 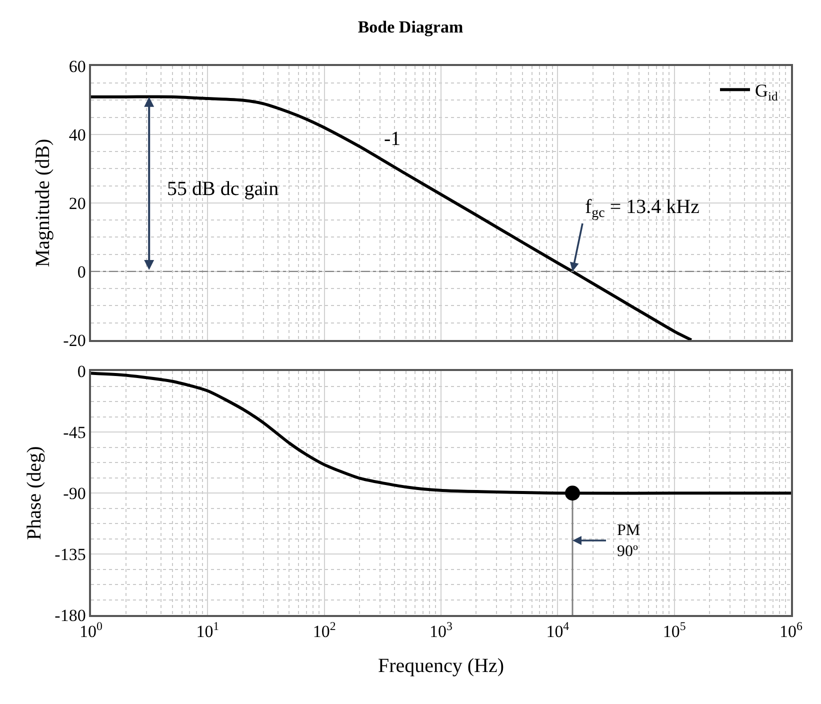 I want to click on y-tick-label: 40, so click(x=77, y=134).